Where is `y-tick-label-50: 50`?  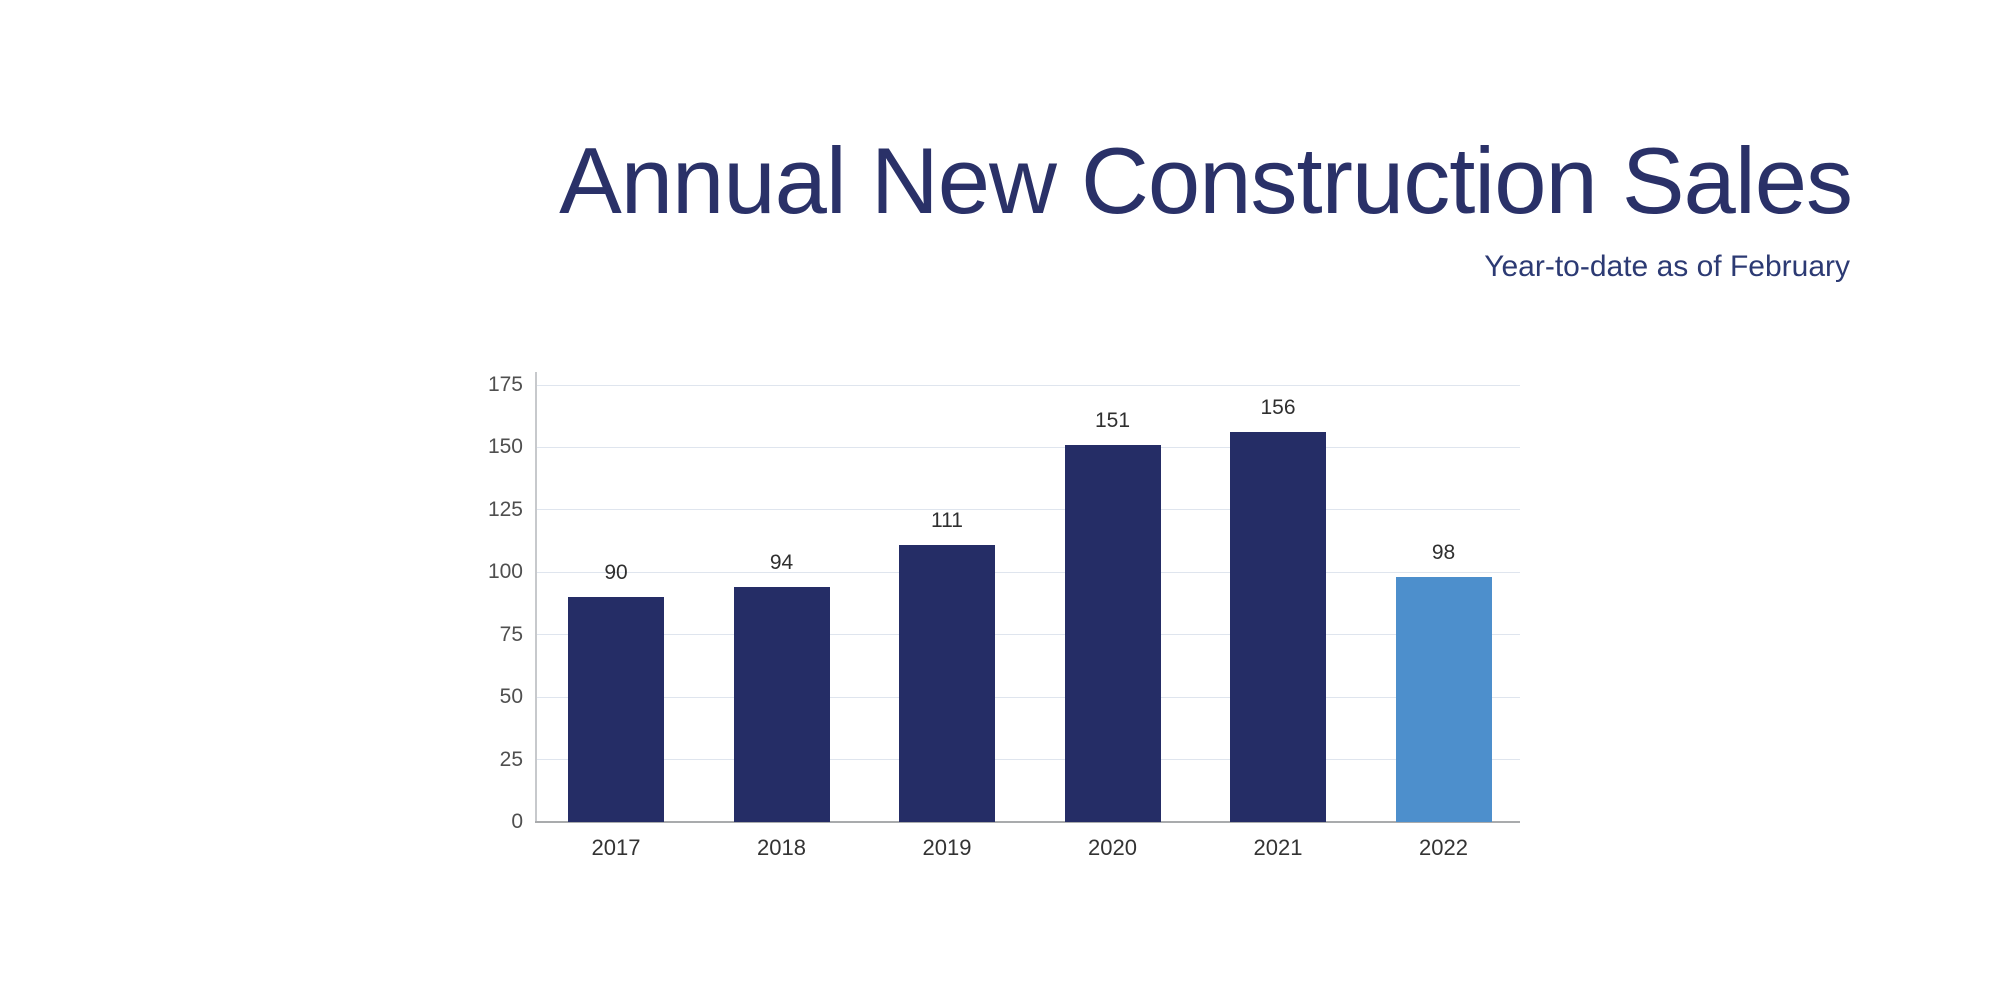 y-tick-label-50: 50 is located at coordinates (511, 697).